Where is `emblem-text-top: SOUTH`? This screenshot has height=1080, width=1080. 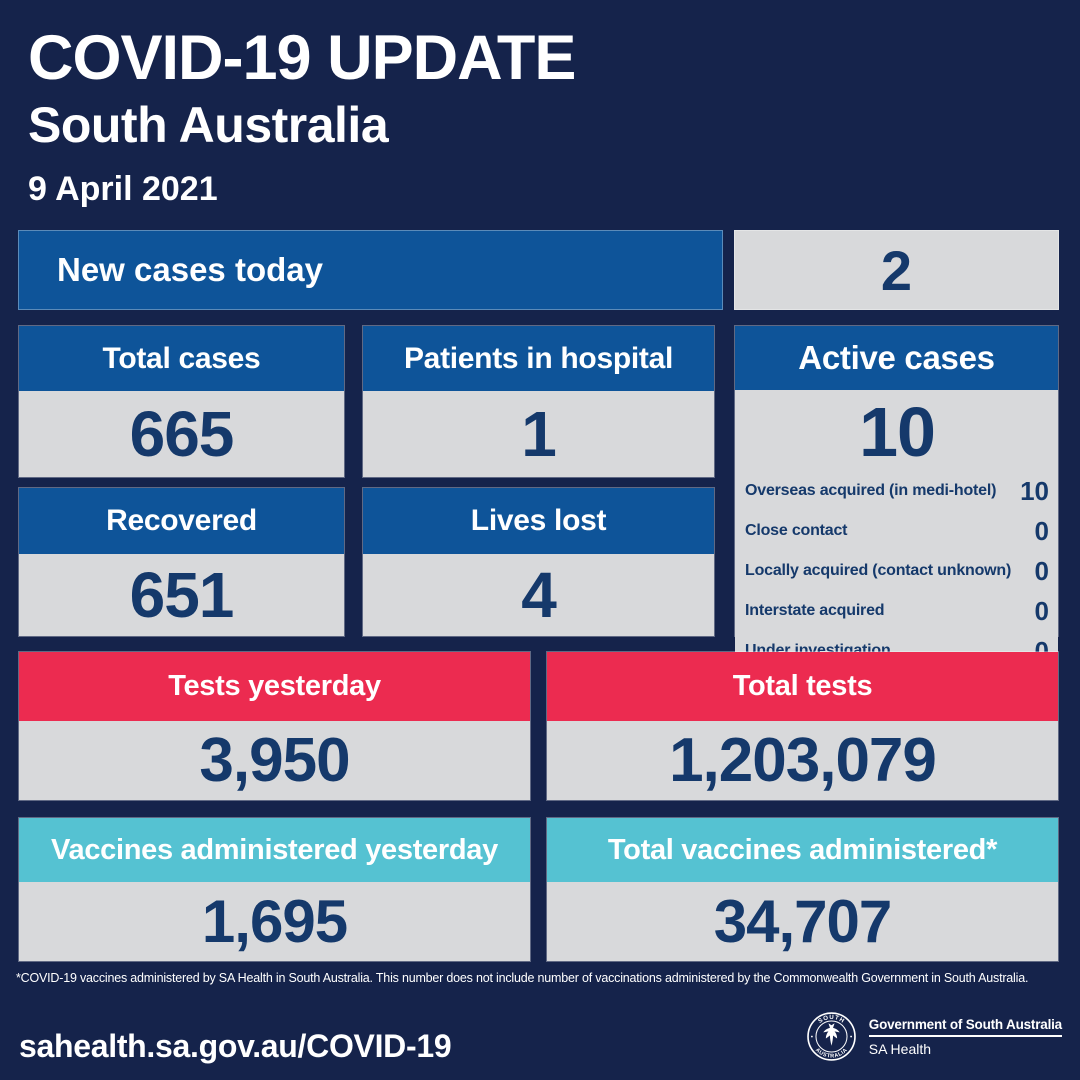 emblem-text-top: SOUTH is located at coordinates (831, 1019).